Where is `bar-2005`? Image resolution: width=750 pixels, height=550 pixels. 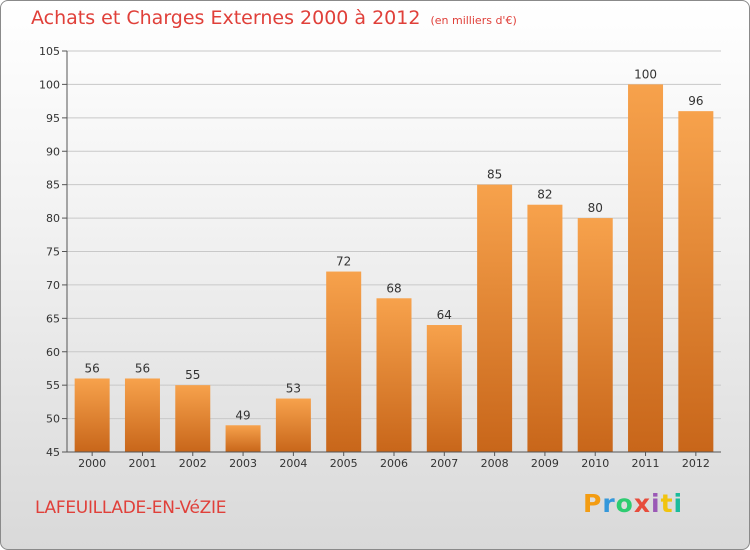 bar-2005 is located at coordinates (344, 361).